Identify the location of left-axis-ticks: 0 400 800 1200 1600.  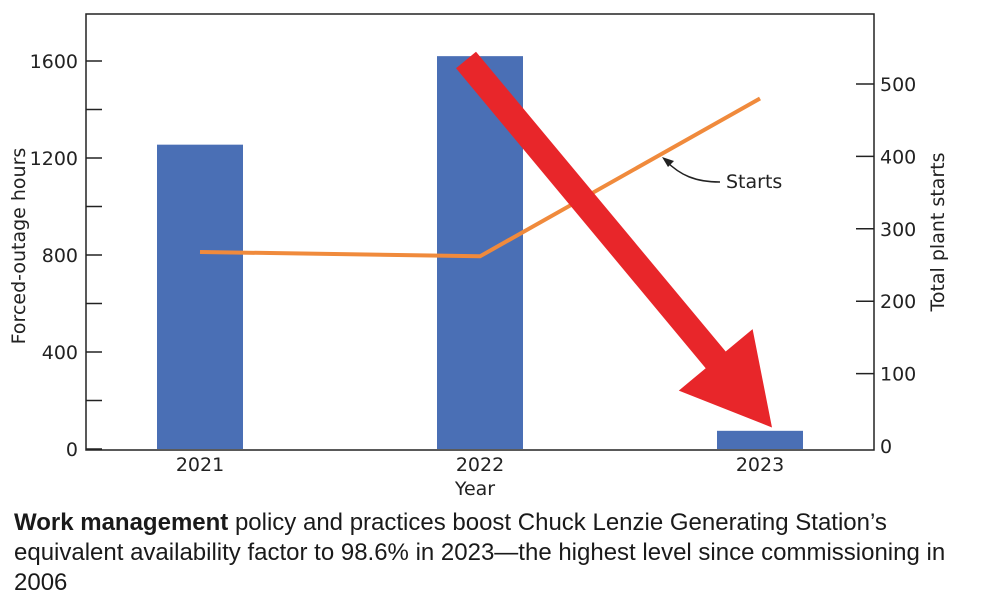
(66, 256).